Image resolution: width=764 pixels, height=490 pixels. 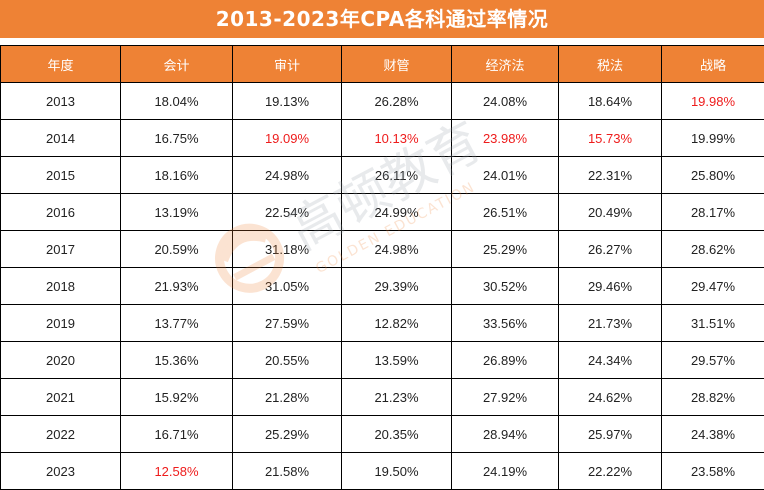 What do you see at coordinates (61, 212) in the screenshot?
I see `year-cell: 2016` at bounding box center [61, 212].